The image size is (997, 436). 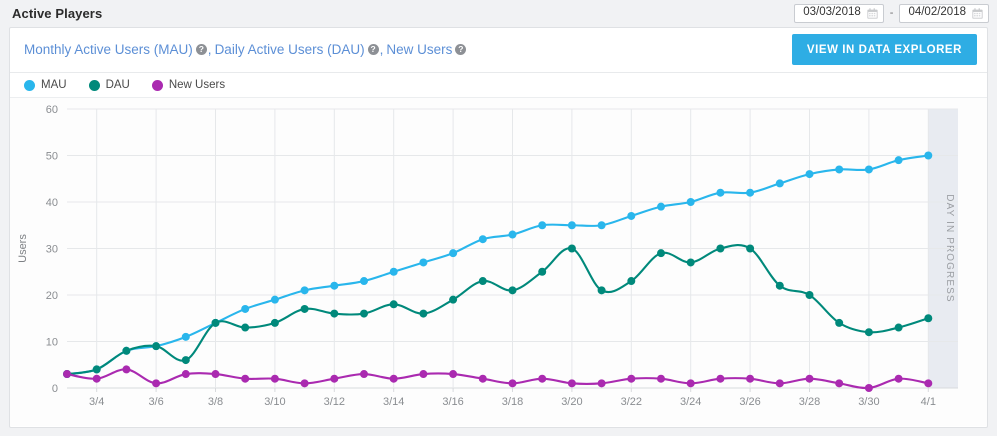 I want to click on metric-link-mau: Monthly Active Users (MAU), so click(x=108, y=50).